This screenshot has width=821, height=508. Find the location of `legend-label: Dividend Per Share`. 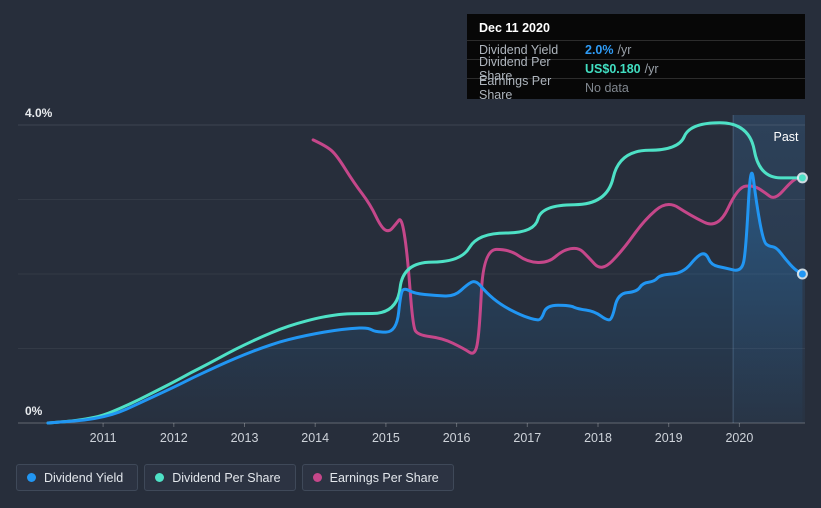

legend-label: Dividend Per Share is located at coordinates (226, 477).